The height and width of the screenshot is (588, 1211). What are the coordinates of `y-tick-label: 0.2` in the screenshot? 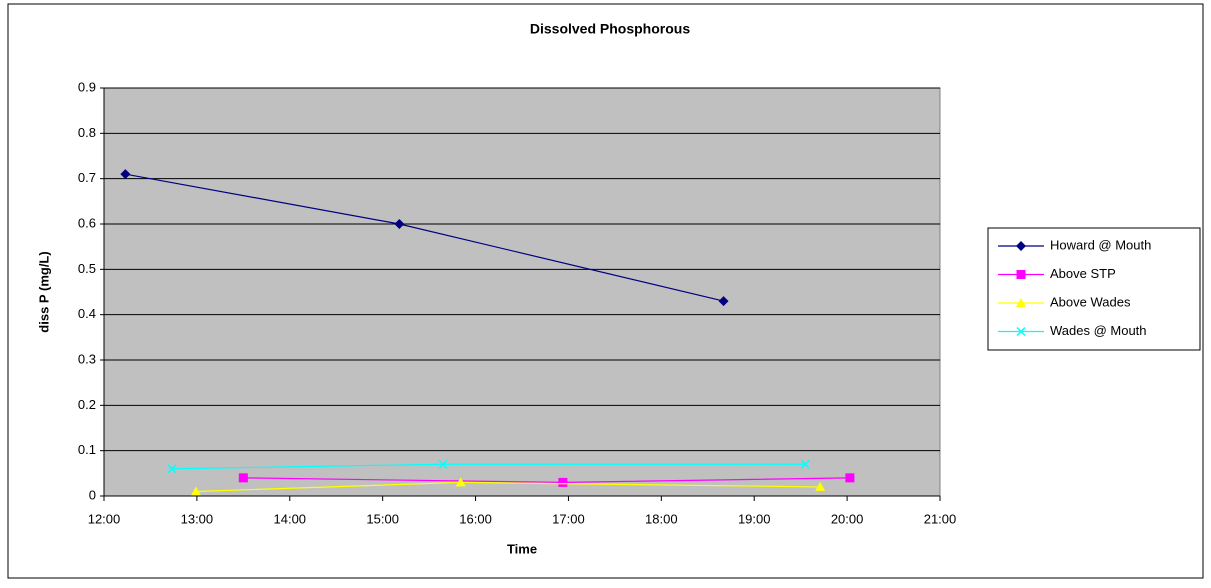 It's located at (87, 404).